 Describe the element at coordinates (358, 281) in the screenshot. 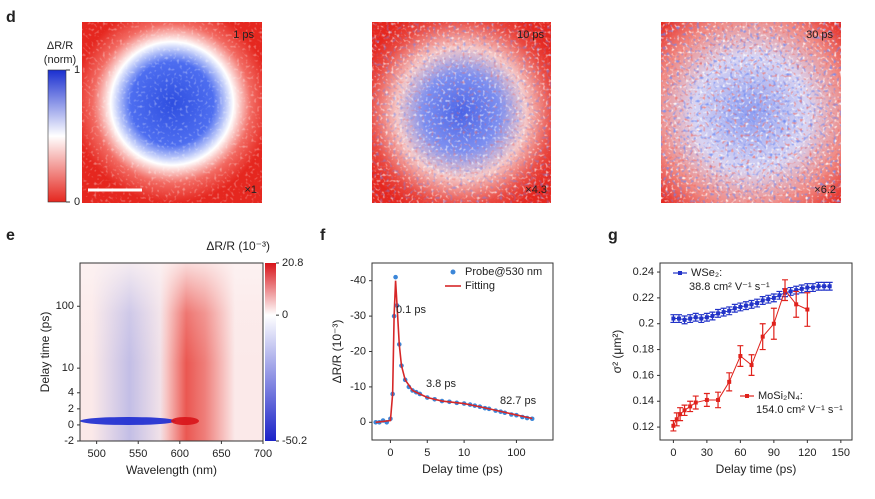

I see `y-tick-label: -40` at that location.